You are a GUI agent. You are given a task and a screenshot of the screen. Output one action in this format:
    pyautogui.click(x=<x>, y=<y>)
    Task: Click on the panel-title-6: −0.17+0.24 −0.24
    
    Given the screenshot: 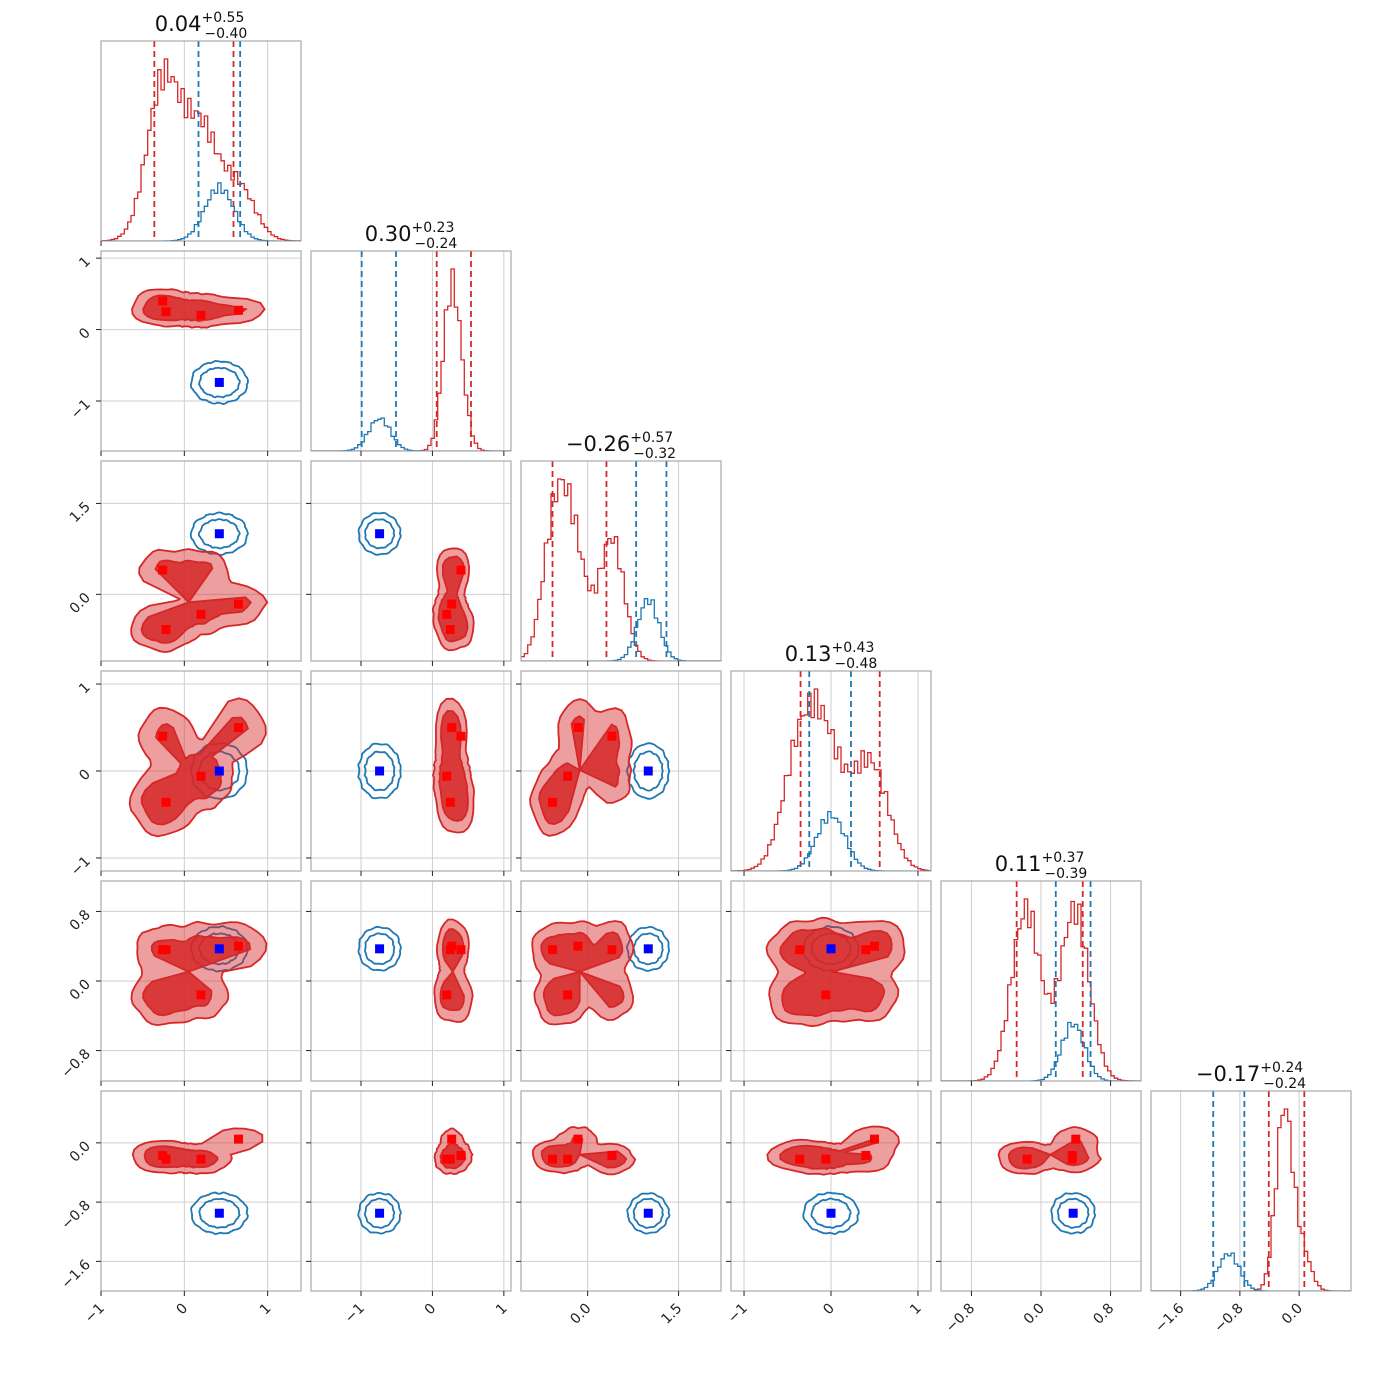 What is the action you would take?
    pyautogui.click(x=1251, y=1076)
    